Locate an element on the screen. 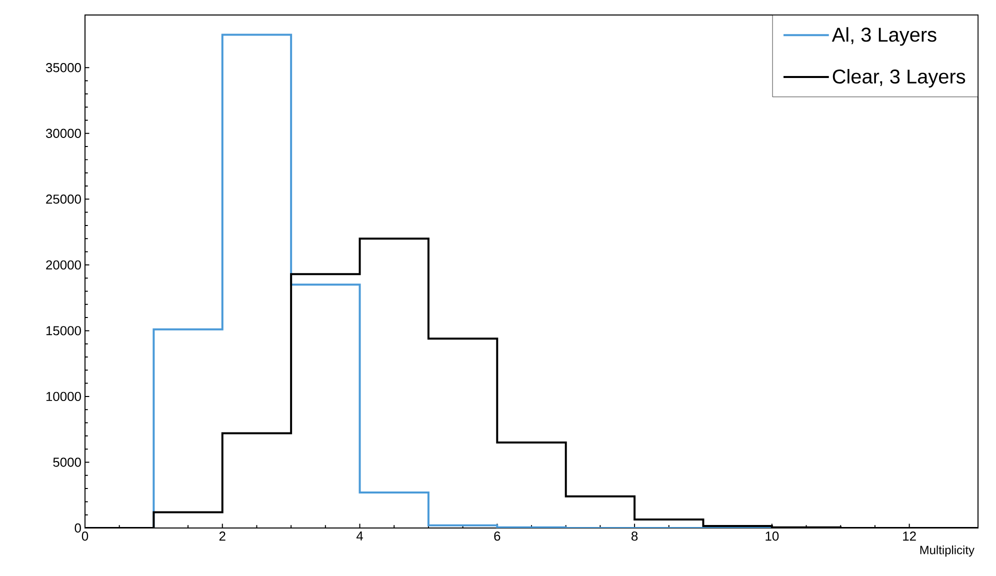  x-tick-label: 4 is located at coordinates (359, 536).